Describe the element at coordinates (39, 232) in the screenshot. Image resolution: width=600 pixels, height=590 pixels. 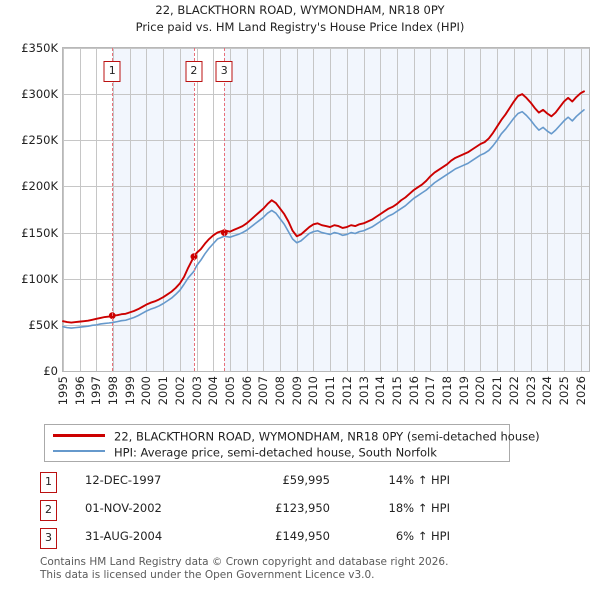
I see `y-axis-tick-label: £150K` at that location.